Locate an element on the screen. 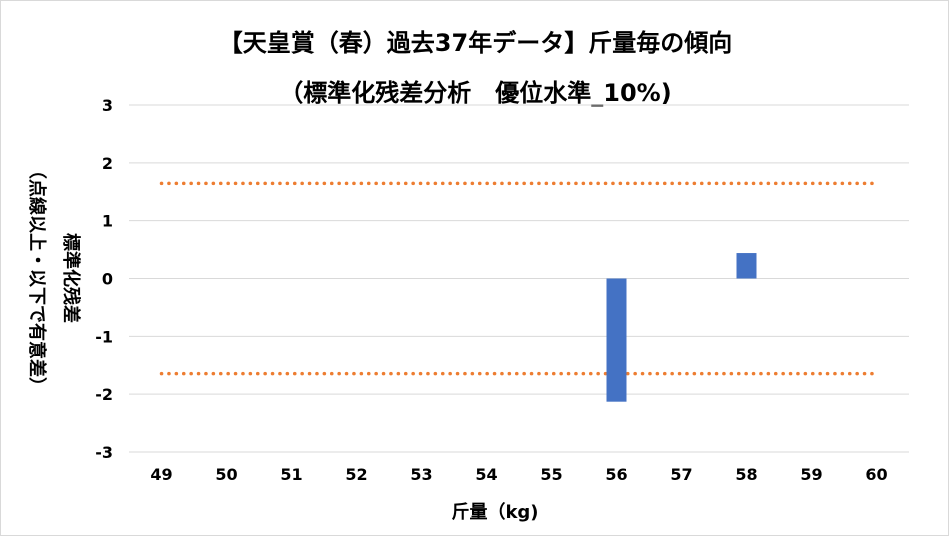 Image resolution: width=949 pixels, height=537 pixels. y-tick-label: 1 is located at coordinates (107, 221).